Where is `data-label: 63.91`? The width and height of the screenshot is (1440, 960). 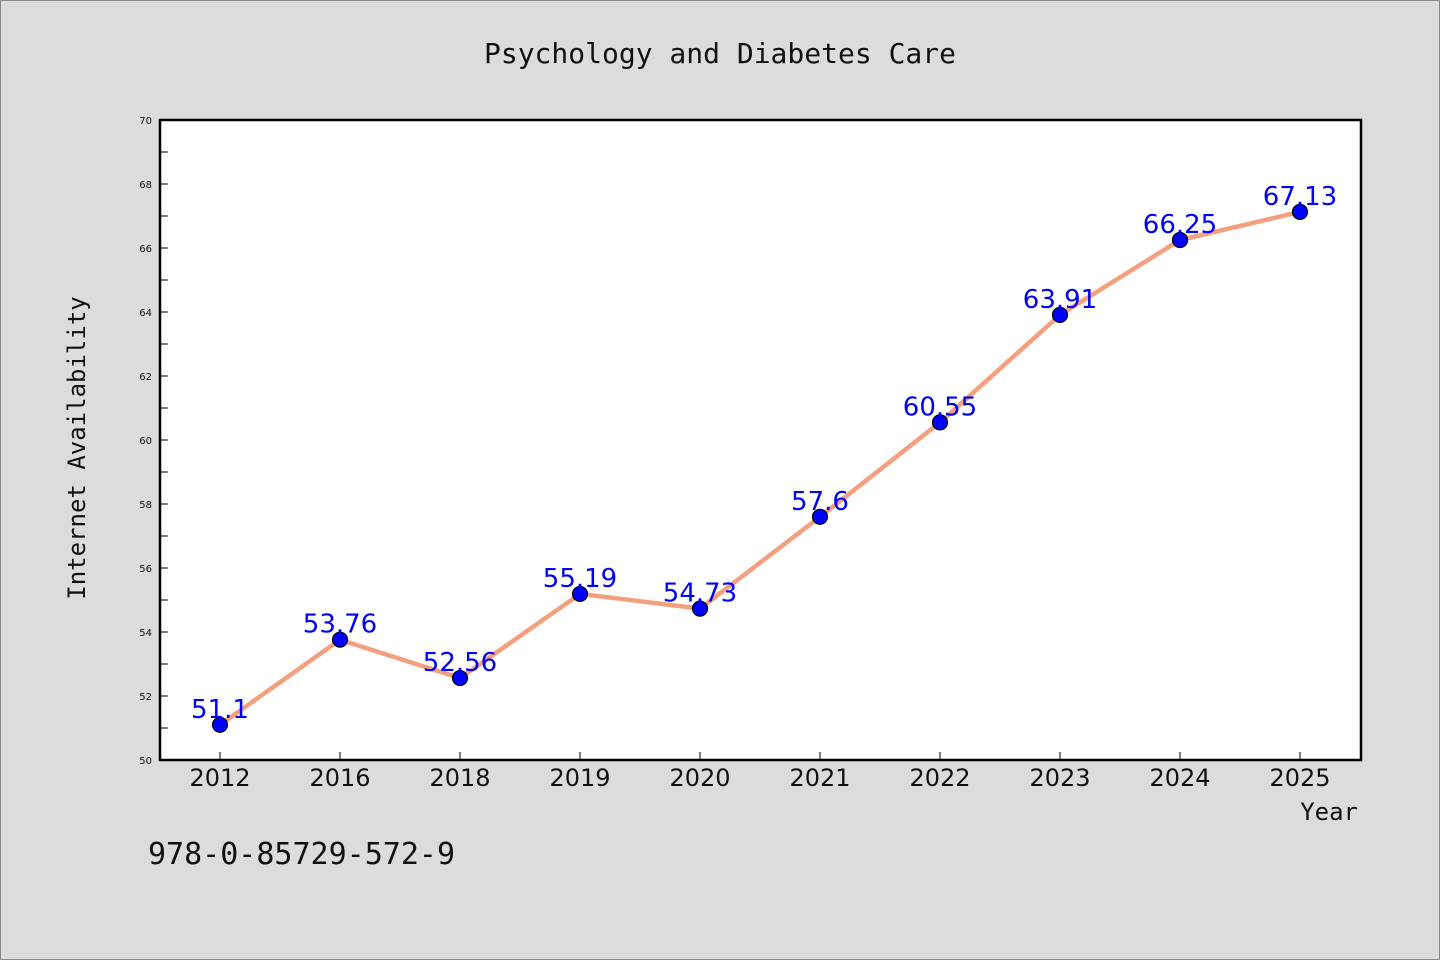
data-label: 63.91 is located at coordinates (1060, 300).